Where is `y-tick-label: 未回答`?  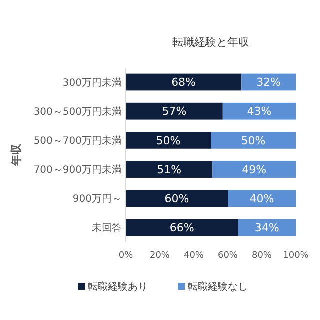
y-tick-label: 未回答 is located at coordinates (107, 228).